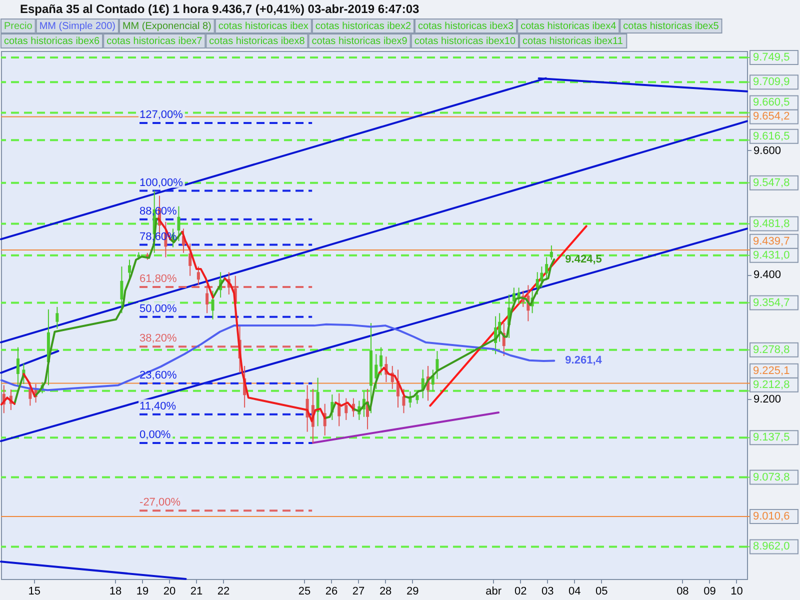 The image size is (800, 600). Describe the element at coordinates (159, 308) in the screenshot. I see `annotation: 50,00%` at that location.